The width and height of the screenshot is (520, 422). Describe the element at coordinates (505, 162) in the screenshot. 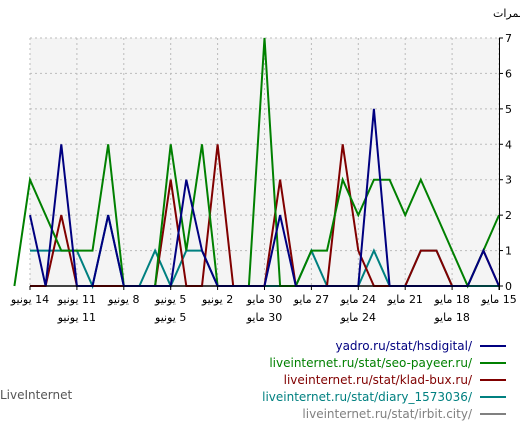

I see `y-tick-labels: 0 1 2 3 4 5 6 7` at that location.